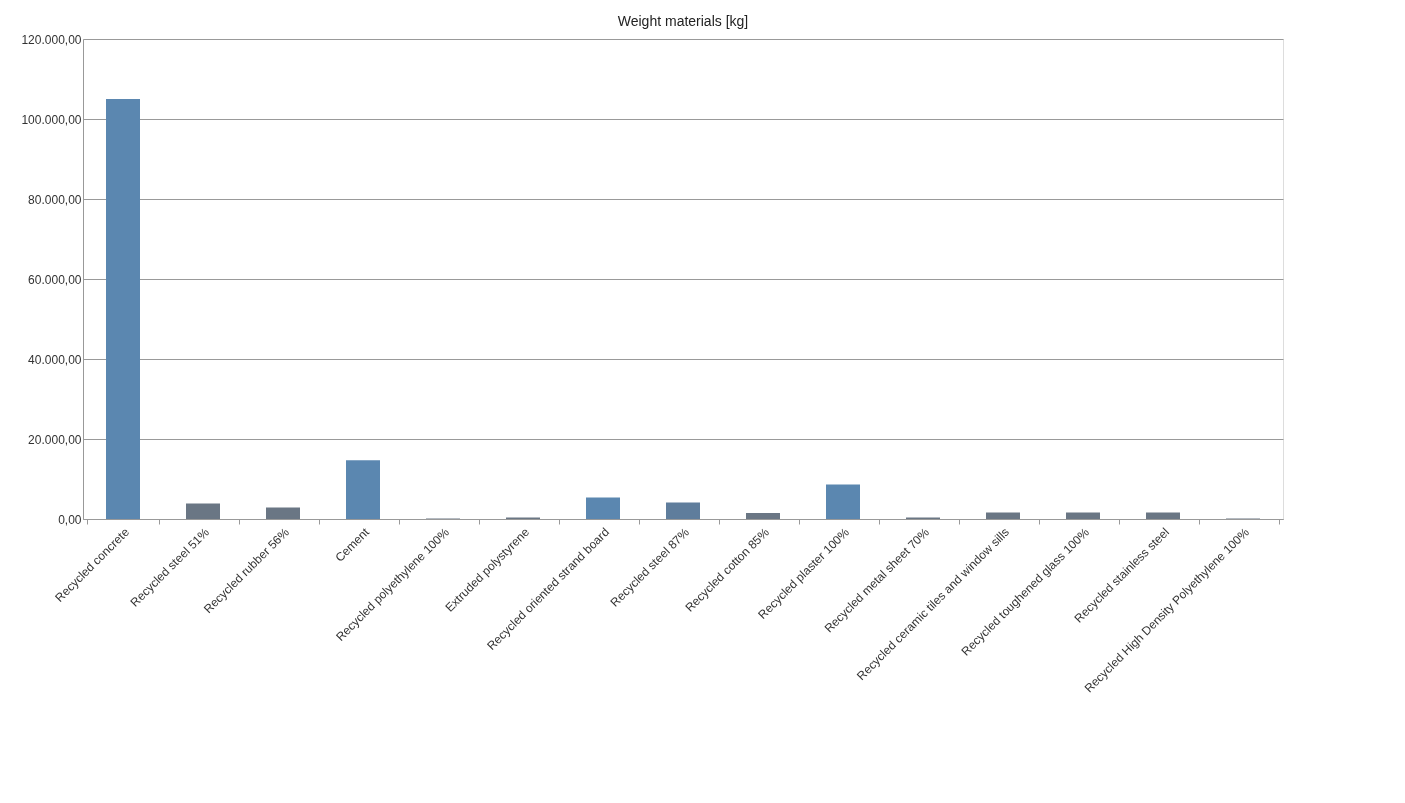 The width and height of the screenshot is (1405, 803). Describe the element at coordinates (51, 119) in the screenshot. I see `y-tick-label: 100.000,00` at that location.